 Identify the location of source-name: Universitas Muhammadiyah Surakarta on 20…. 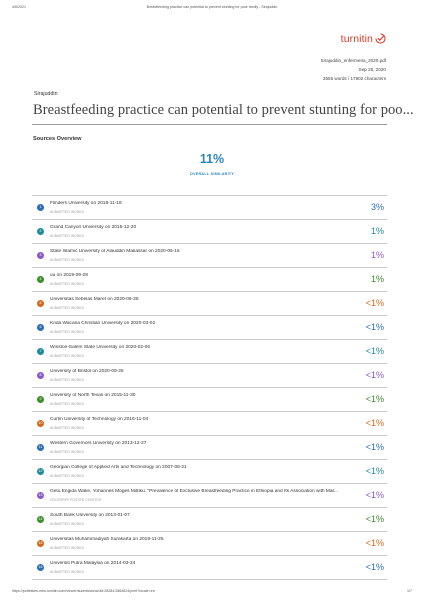
(107, 539).